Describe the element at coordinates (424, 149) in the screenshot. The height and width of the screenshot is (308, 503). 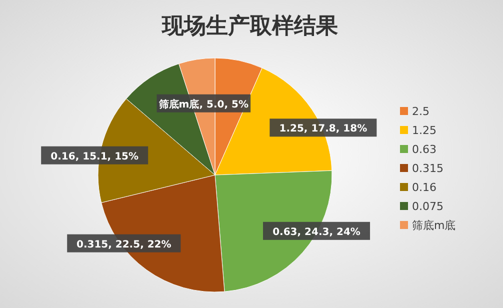
I see `slice-label: 0.63` at that location.